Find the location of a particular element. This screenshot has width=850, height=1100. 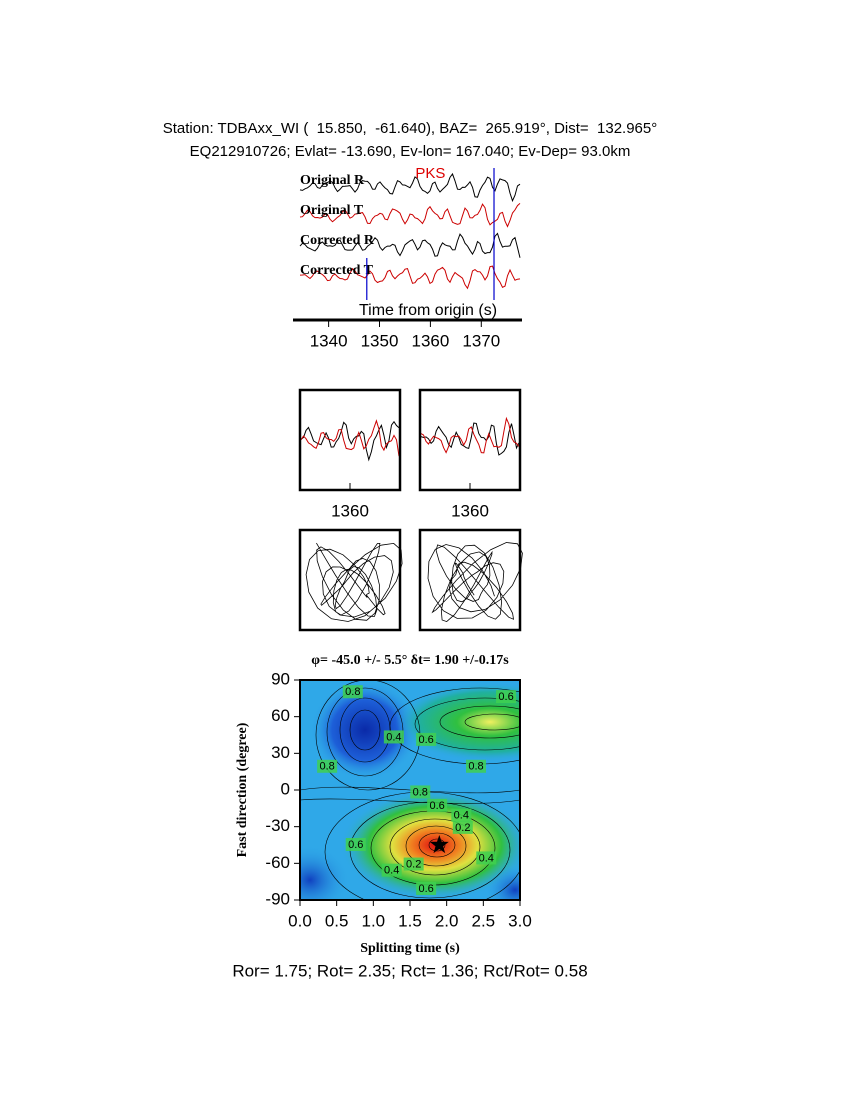

x-tick-label: 1.0 is located at coordinates (374, 920).